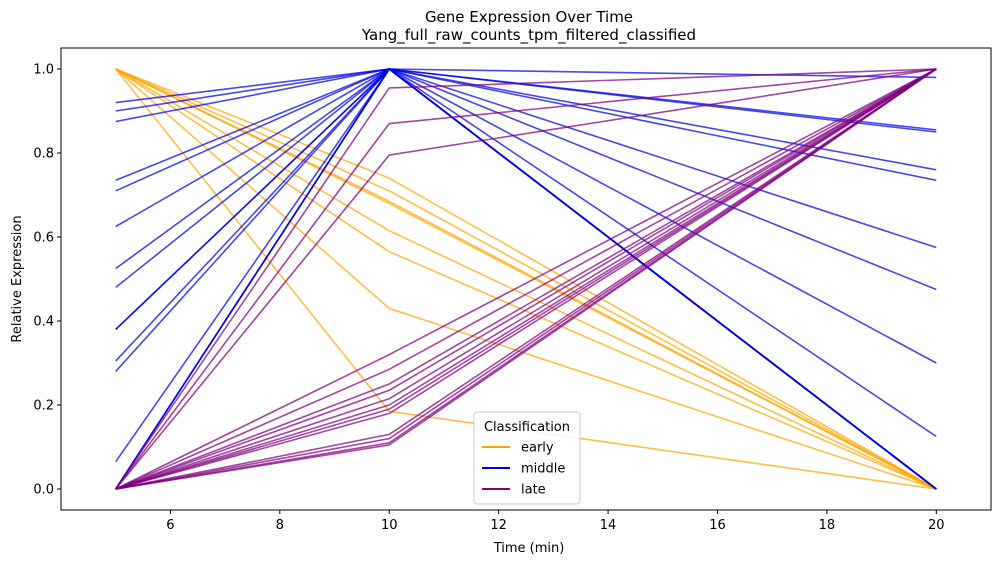  I want to click on legend-box, so click(527, 458).